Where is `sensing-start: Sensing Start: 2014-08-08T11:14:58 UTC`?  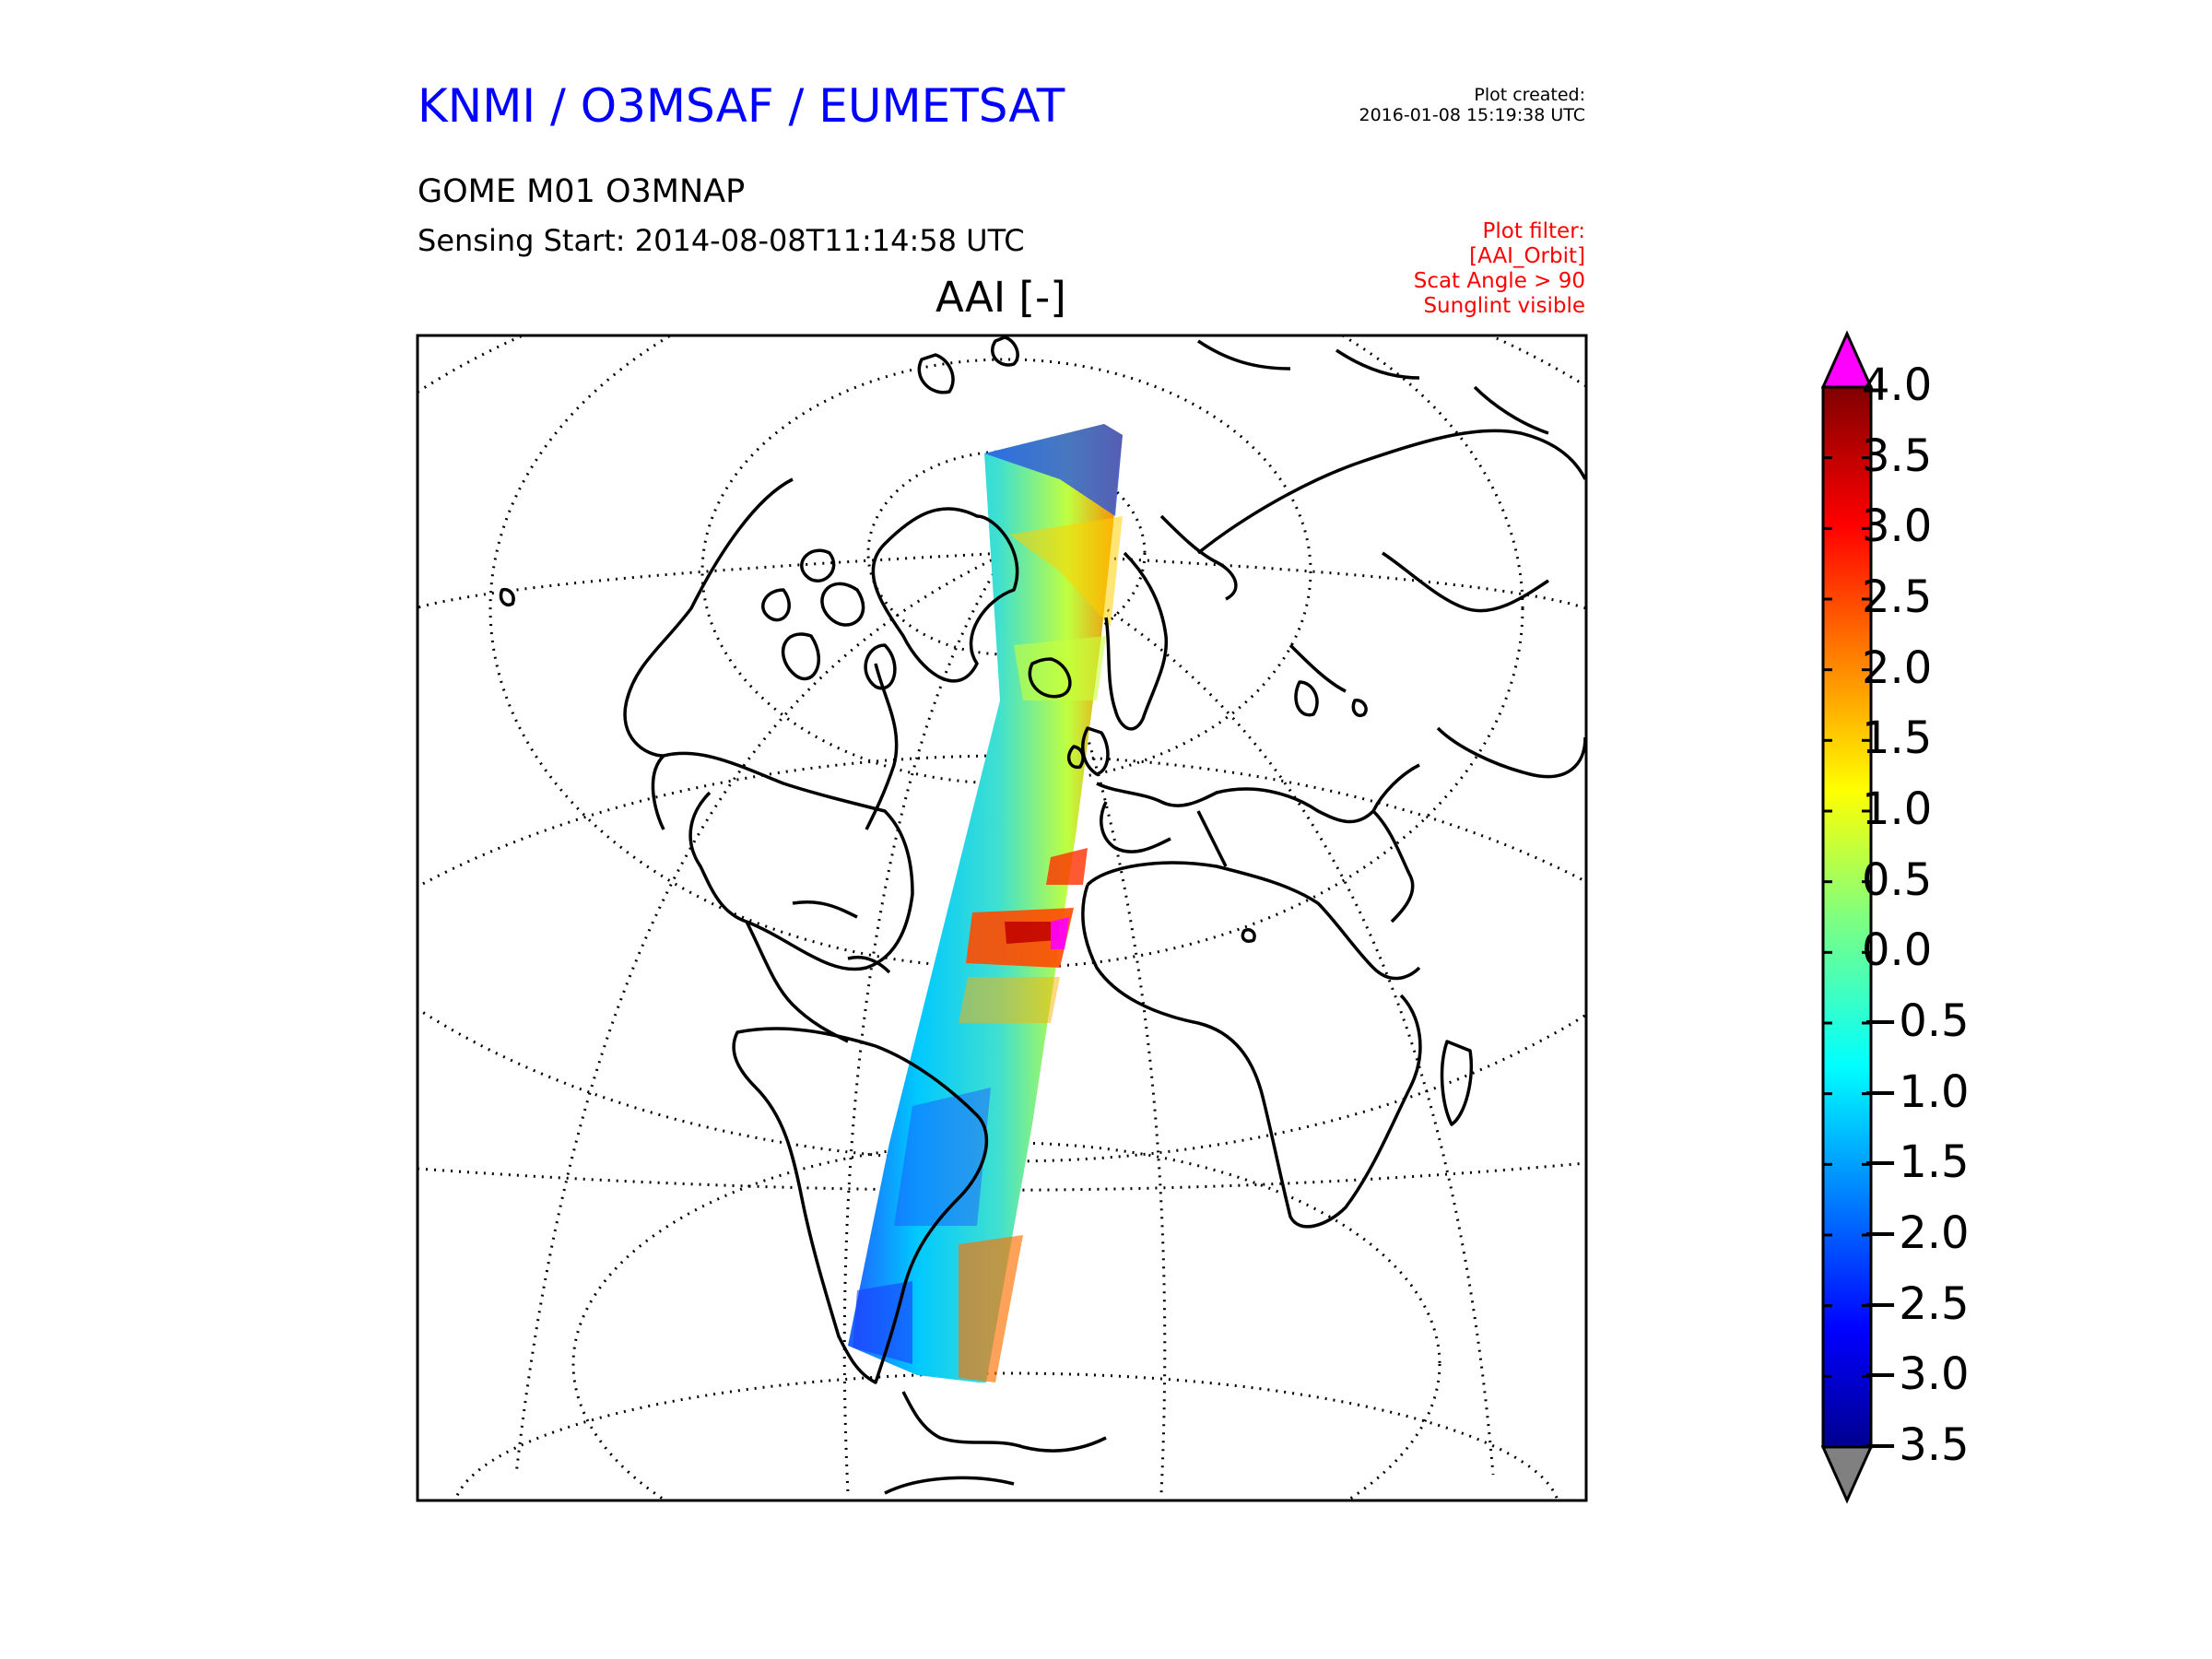
sensing-start: Sensing Start: 2014-08-08T11:14:58 UTC is located at coordinates (721, 240).